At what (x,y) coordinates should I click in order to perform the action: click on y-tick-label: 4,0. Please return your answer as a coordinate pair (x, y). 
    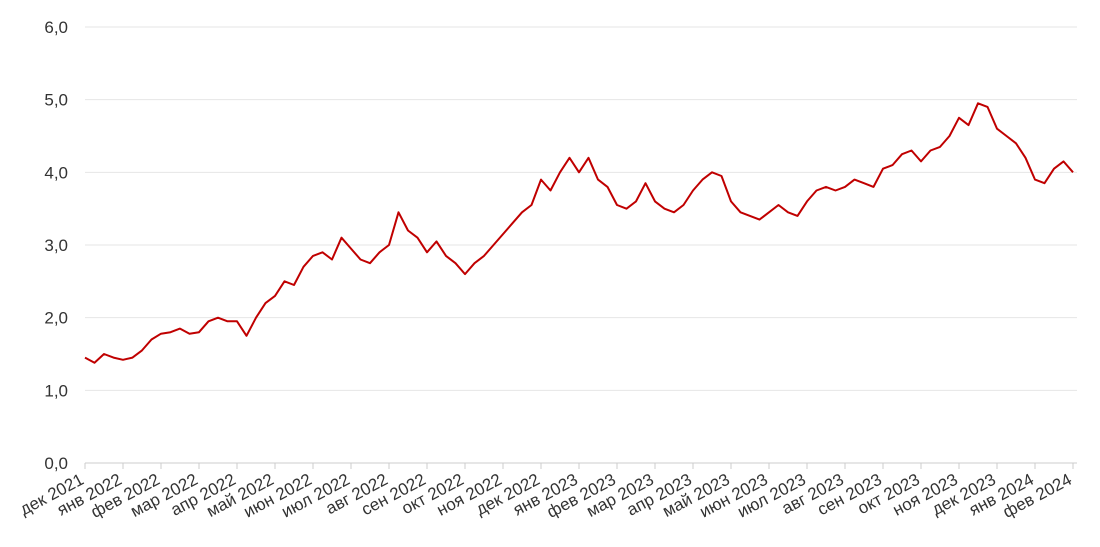
    Looking at the image, I should click on (56, 172).